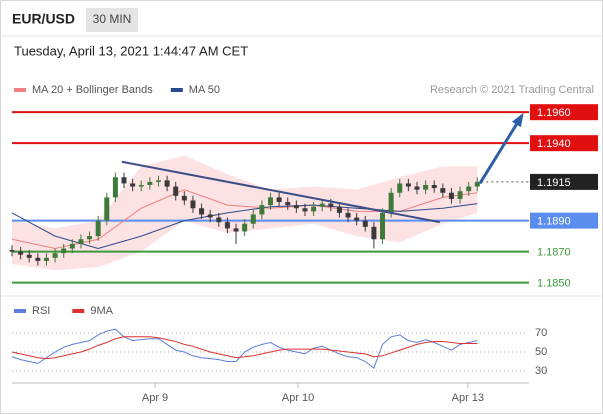 This screenshot has height=414, width=603. What do you see at coordinates (41, 311) in the screenshot?
I see `legend-label: RSI` at bounding box center [41, 311].